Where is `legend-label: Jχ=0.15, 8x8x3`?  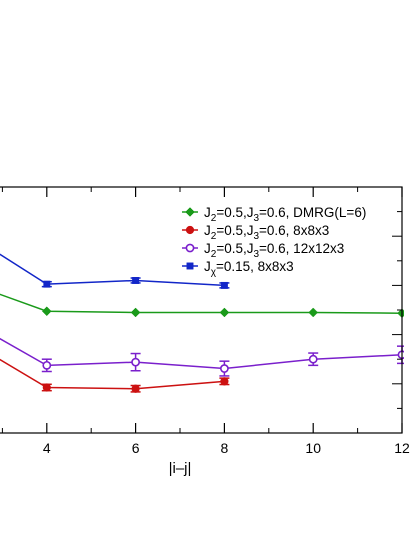 legend-label: Jχ=0.15, 8x8x3 is located at coordinates (249, 268).